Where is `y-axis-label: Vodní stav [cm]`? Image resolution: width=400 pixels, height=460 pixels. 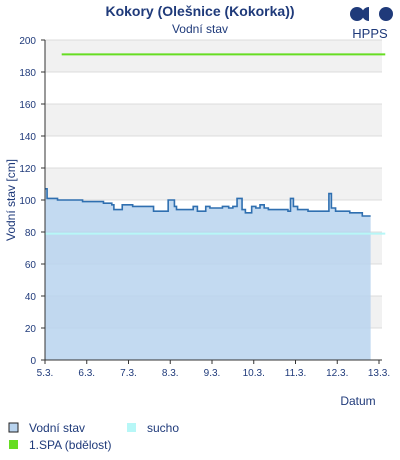
y-axis-label: Vodní stav [cm] is located at coordinates (11, 200).